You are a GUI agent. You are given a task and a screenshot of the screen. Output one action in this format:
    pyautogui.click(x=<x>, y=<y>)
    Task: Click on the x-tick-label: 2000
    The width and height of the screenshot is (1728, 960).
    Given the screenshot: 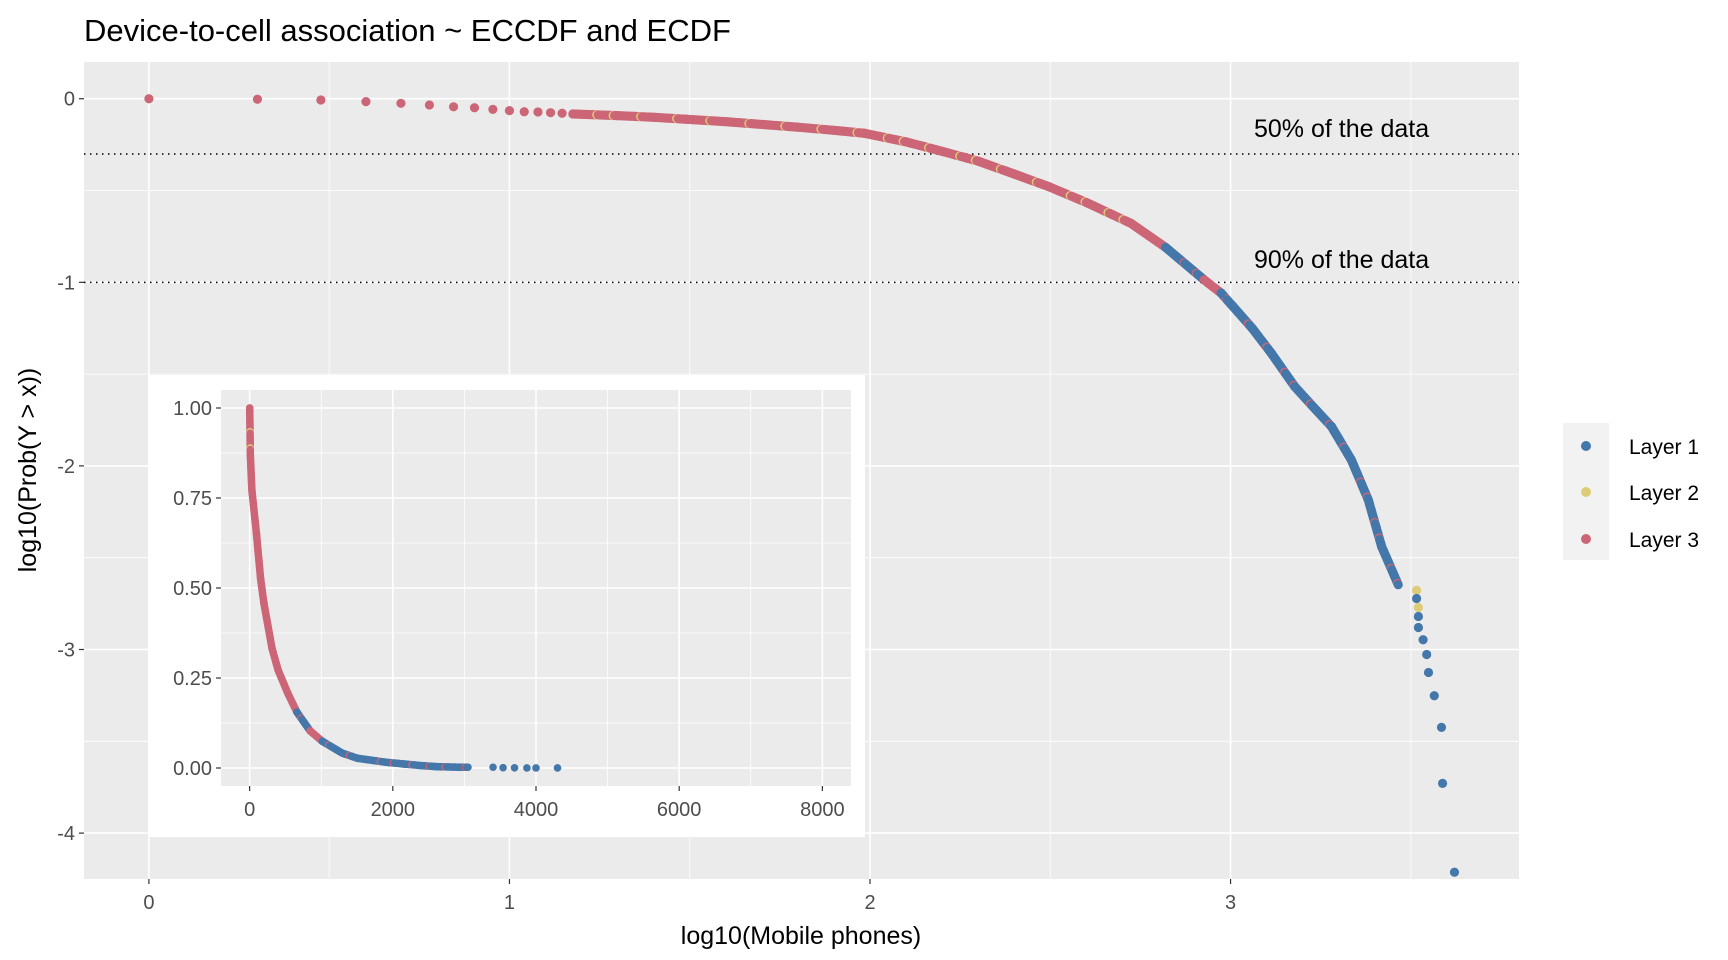 What is the action you would take?
    pyautogui.click(x=393, y=810)
    